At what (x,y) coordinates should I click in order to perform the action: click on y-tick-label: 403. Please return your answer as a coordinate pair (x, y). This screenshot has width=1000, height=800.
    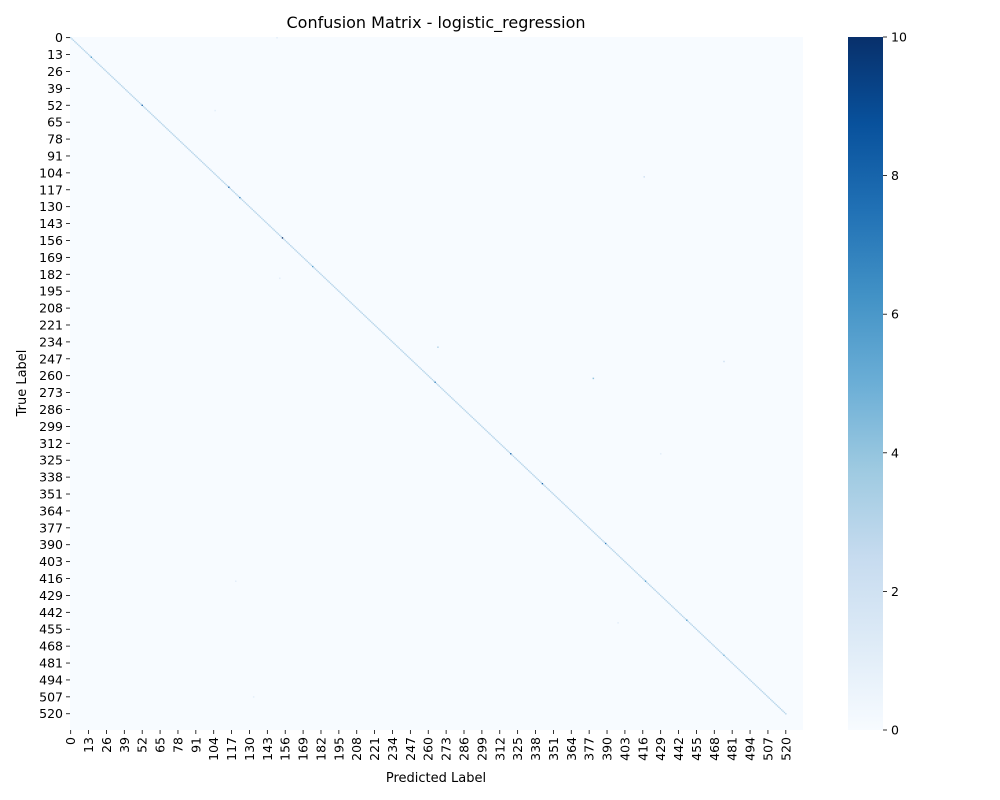
    Looking at the image, I should click on (51, 561).